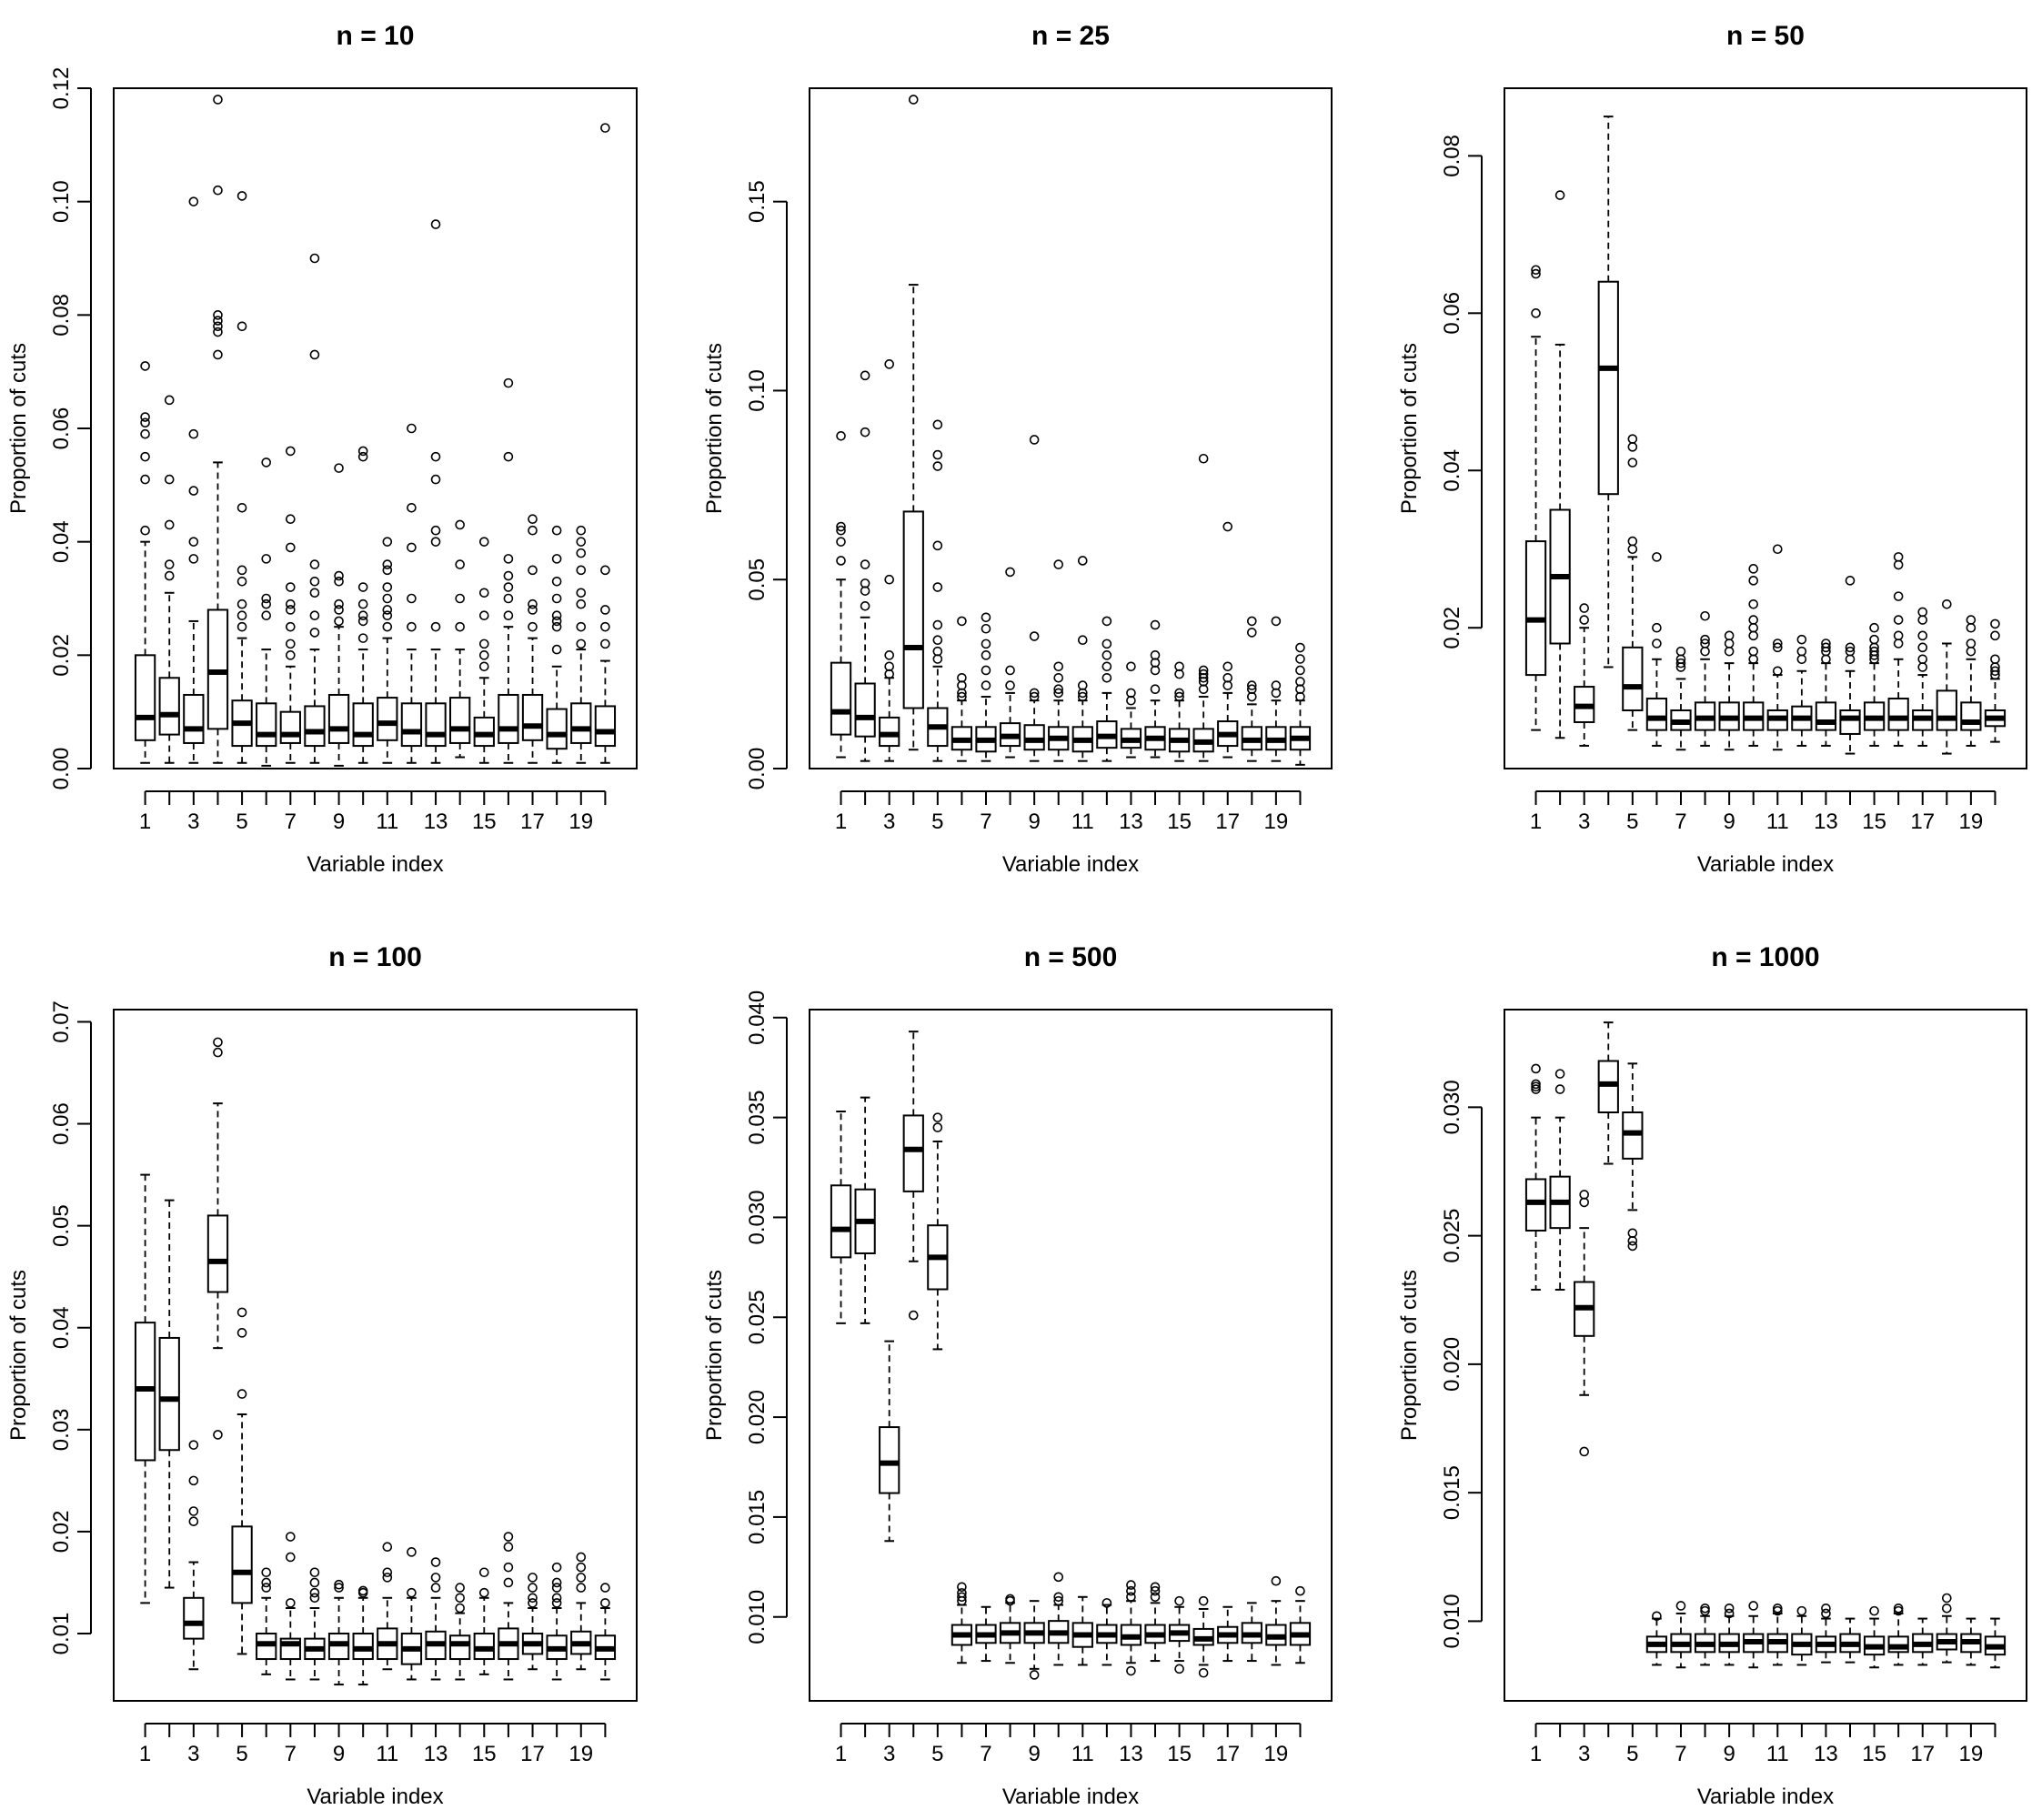 This screenshot has width=2042, height=1820. What do you see at coordinates (758, 769) in the screenshot?
I see `y-tick-label: 0.00` at bounding box center [758, 769].